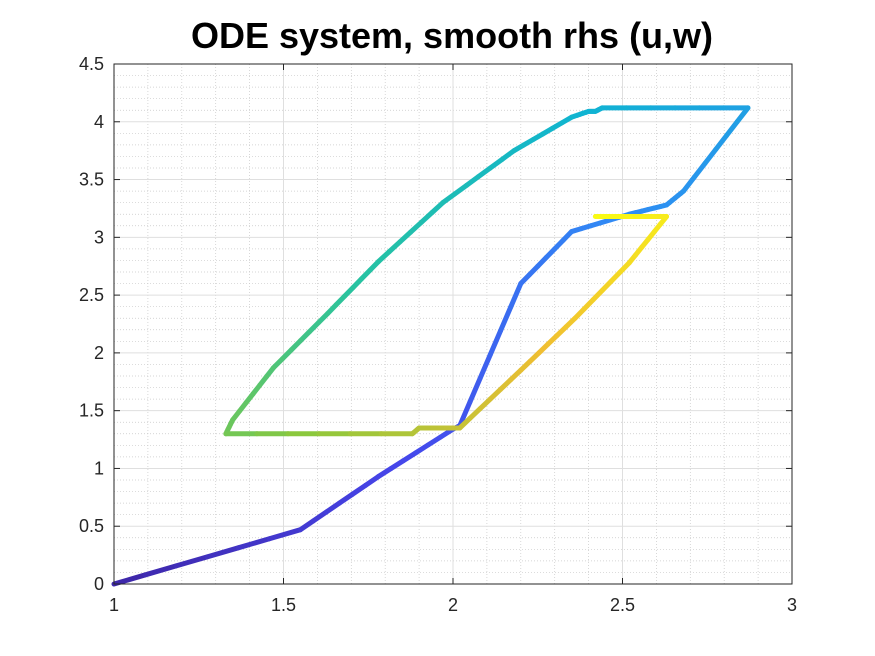 This screenshot has height=656, width=875. Describe the element at coordinates (99, 353) in the screenshot. I see `y-tick-label: 2` at that location.